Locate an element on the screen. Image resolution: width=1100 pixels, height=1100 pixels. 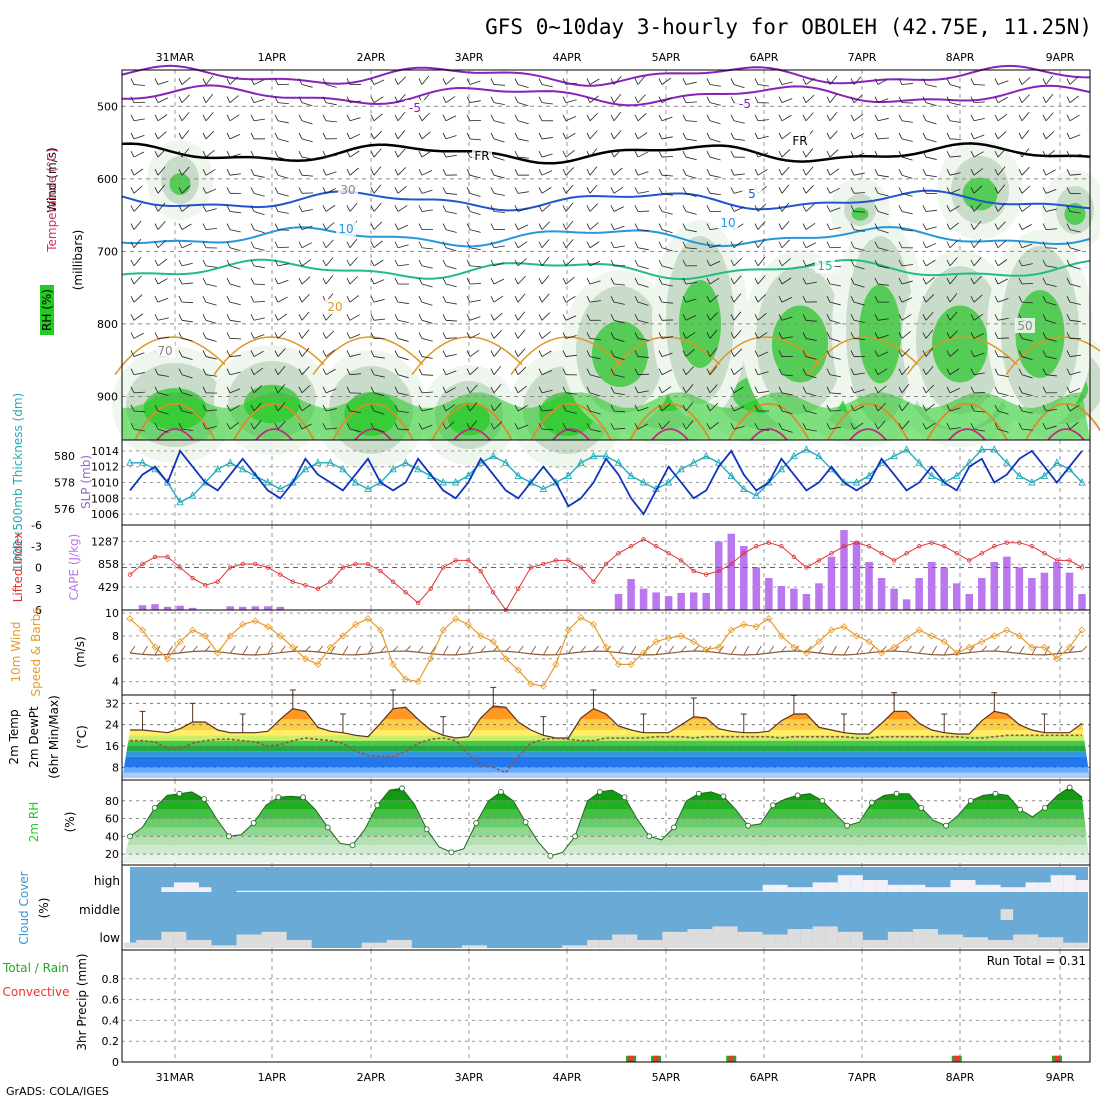
temperature-band is located at coordinates (606, 738).